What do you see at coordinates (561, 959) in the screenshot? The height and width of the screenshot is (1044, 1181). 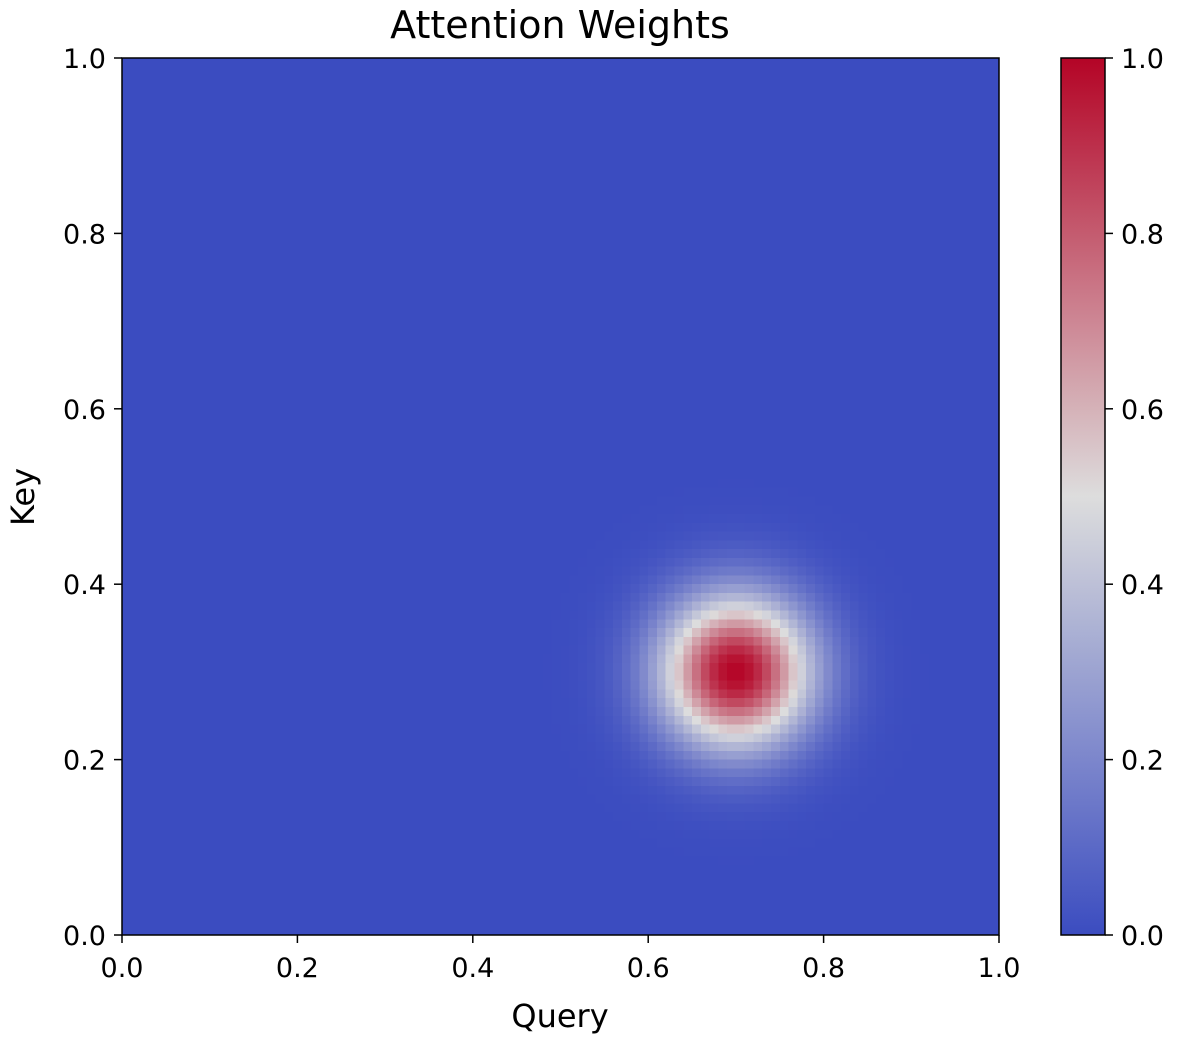 I see `x-axis: 0.0 0.2 0.4 0.6 0.8 1.0` at bounding box center [561, 959].